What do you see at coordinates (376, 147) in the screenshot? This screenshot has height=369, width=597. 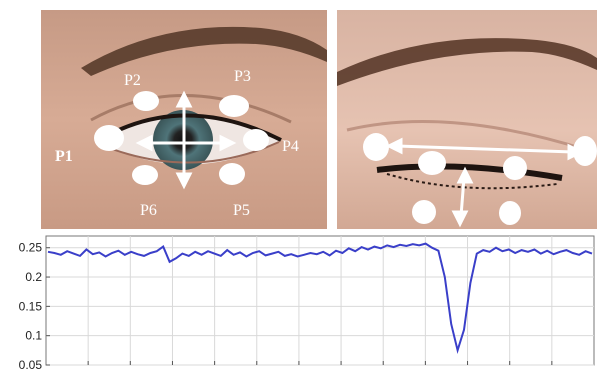 I see `closed-landmark-left` at bounding box center [376, 147].